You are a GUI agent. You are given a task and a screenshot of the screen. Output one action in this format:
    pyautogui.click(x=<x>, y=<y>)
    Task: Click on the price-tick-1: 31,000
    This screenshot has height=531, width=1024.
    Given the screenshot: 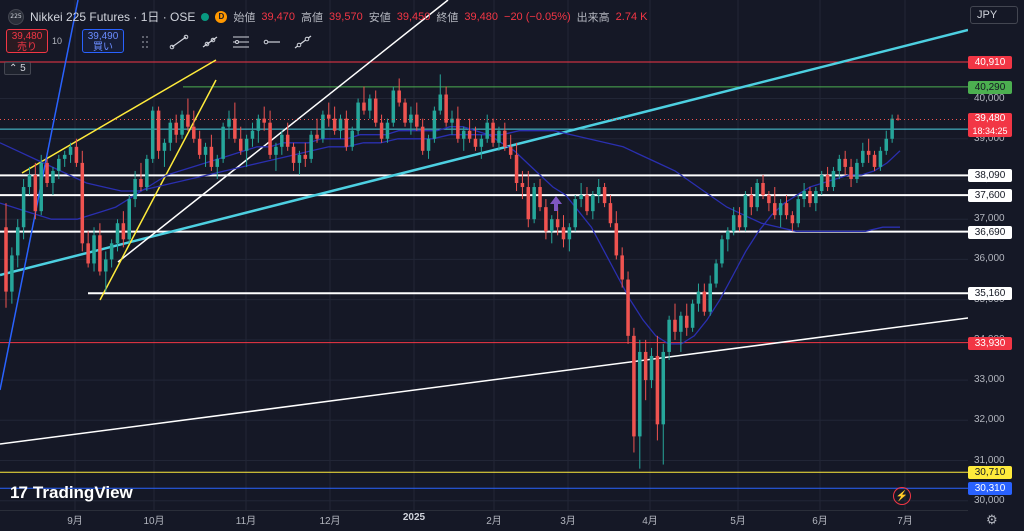 What is the action you would take?
    pyautogui.click(x=989, y=460)
    